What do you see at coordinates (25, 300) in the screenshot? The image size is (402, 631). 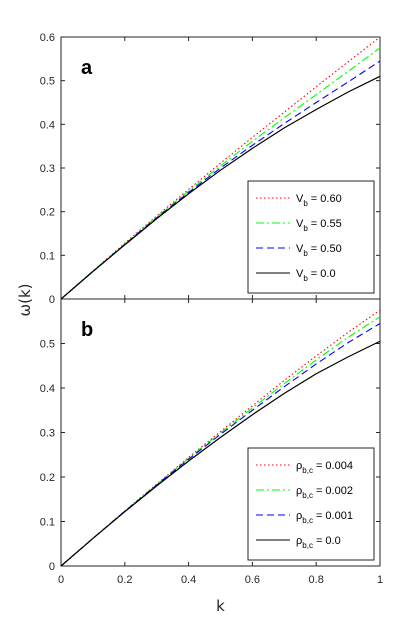 I see `shared-y-axis-label: ω(k)` at bounding box center [25, 300].